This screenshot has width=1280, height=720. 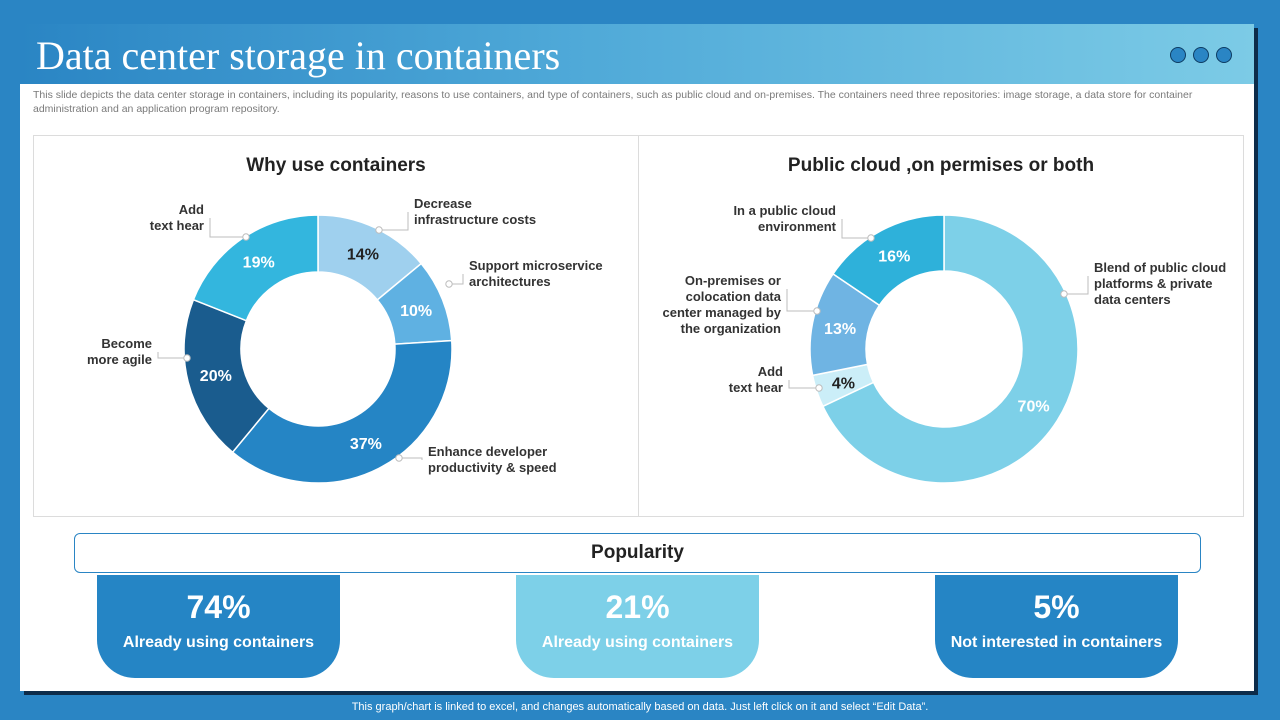 What do you see at coordinates (492, 459) in the screenshot?
I see `slice-category-label: Enhance developer productivity & speed` at bounding box center [492, 459].